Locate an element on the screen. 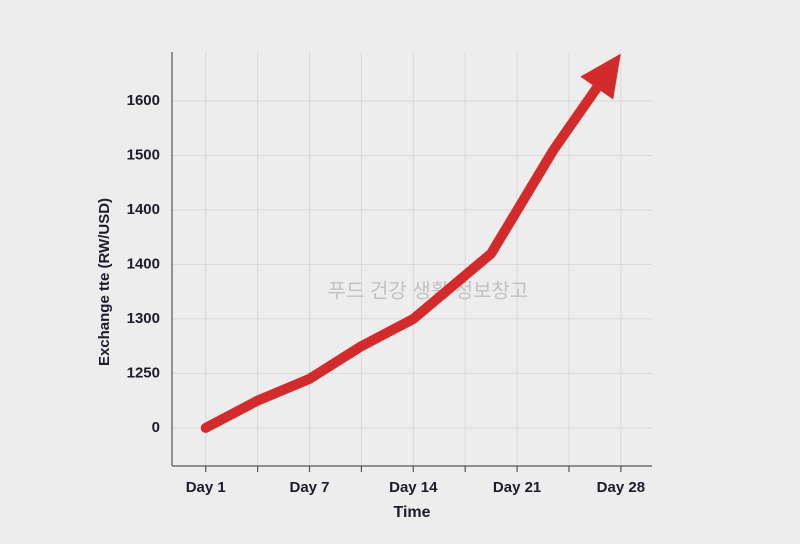  x-tick-label: Day 28 is located at coordinates (621, 487).